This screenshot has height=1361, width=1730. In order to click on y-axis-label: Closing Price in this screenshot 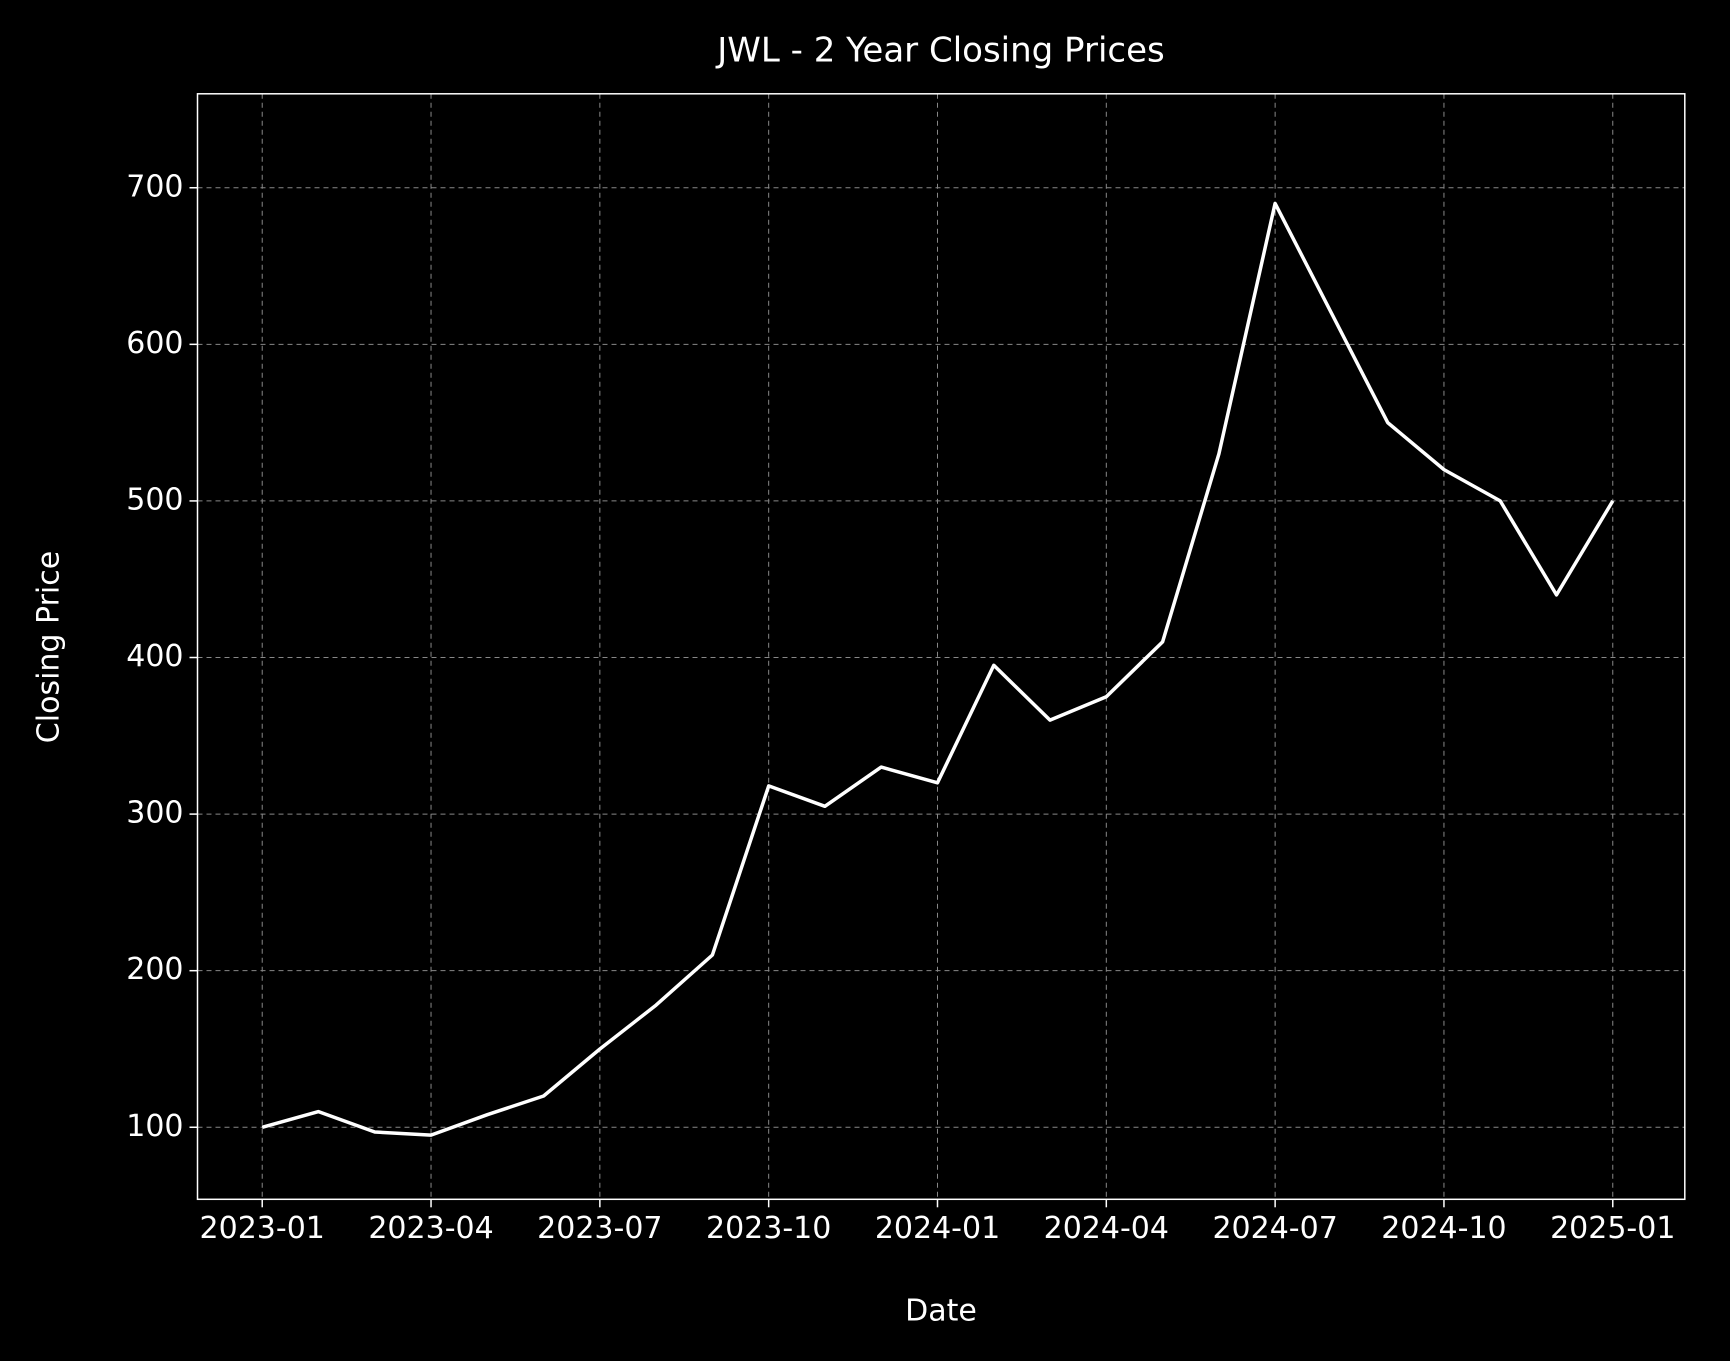, I will do `click(49, 647)`.